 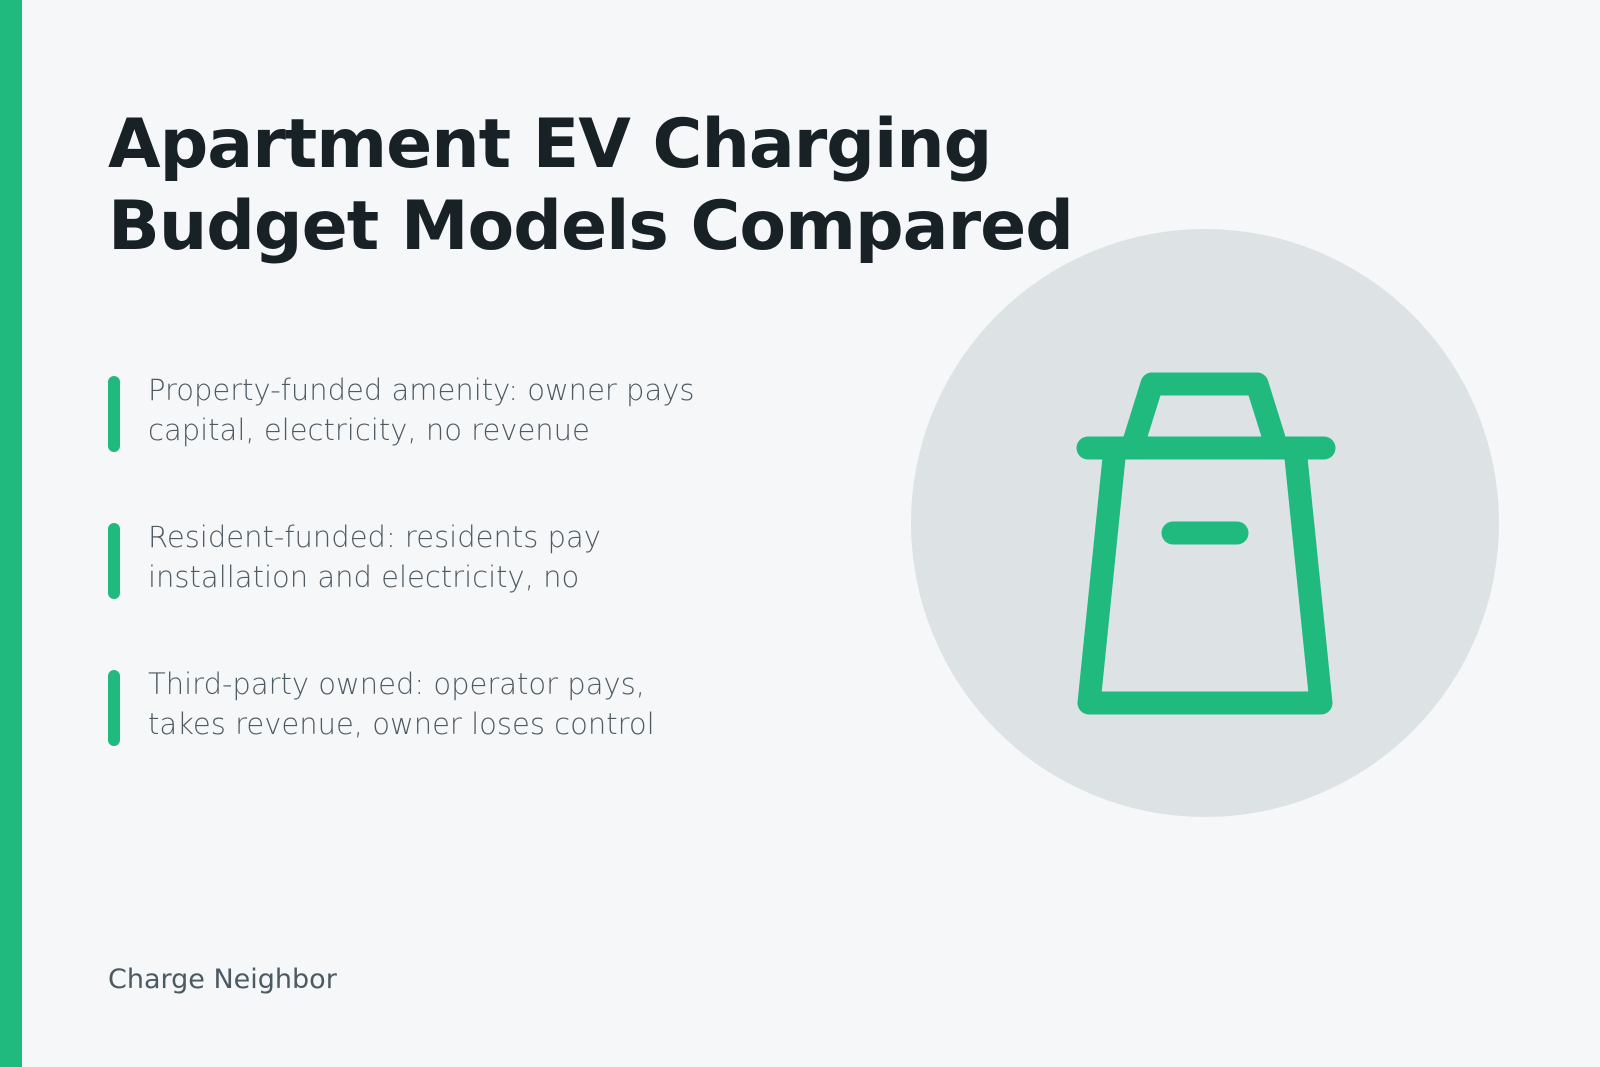 What do you see at coordinates (421, 390) in the screenshot?
I see `item-line: Property-funded amenity: owner pays` at bounding box center [421, 390].